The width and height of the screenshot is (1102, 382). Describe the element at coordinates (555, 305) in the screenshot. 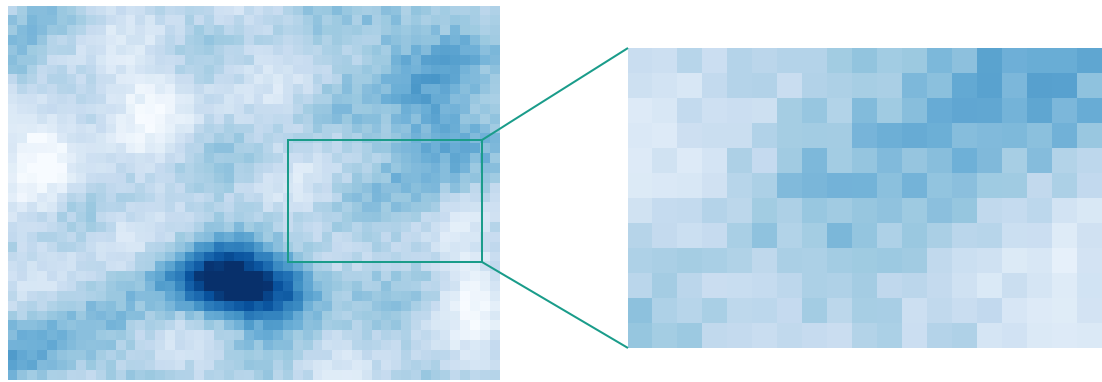

I see `zoom-connector-bottom` at that location.